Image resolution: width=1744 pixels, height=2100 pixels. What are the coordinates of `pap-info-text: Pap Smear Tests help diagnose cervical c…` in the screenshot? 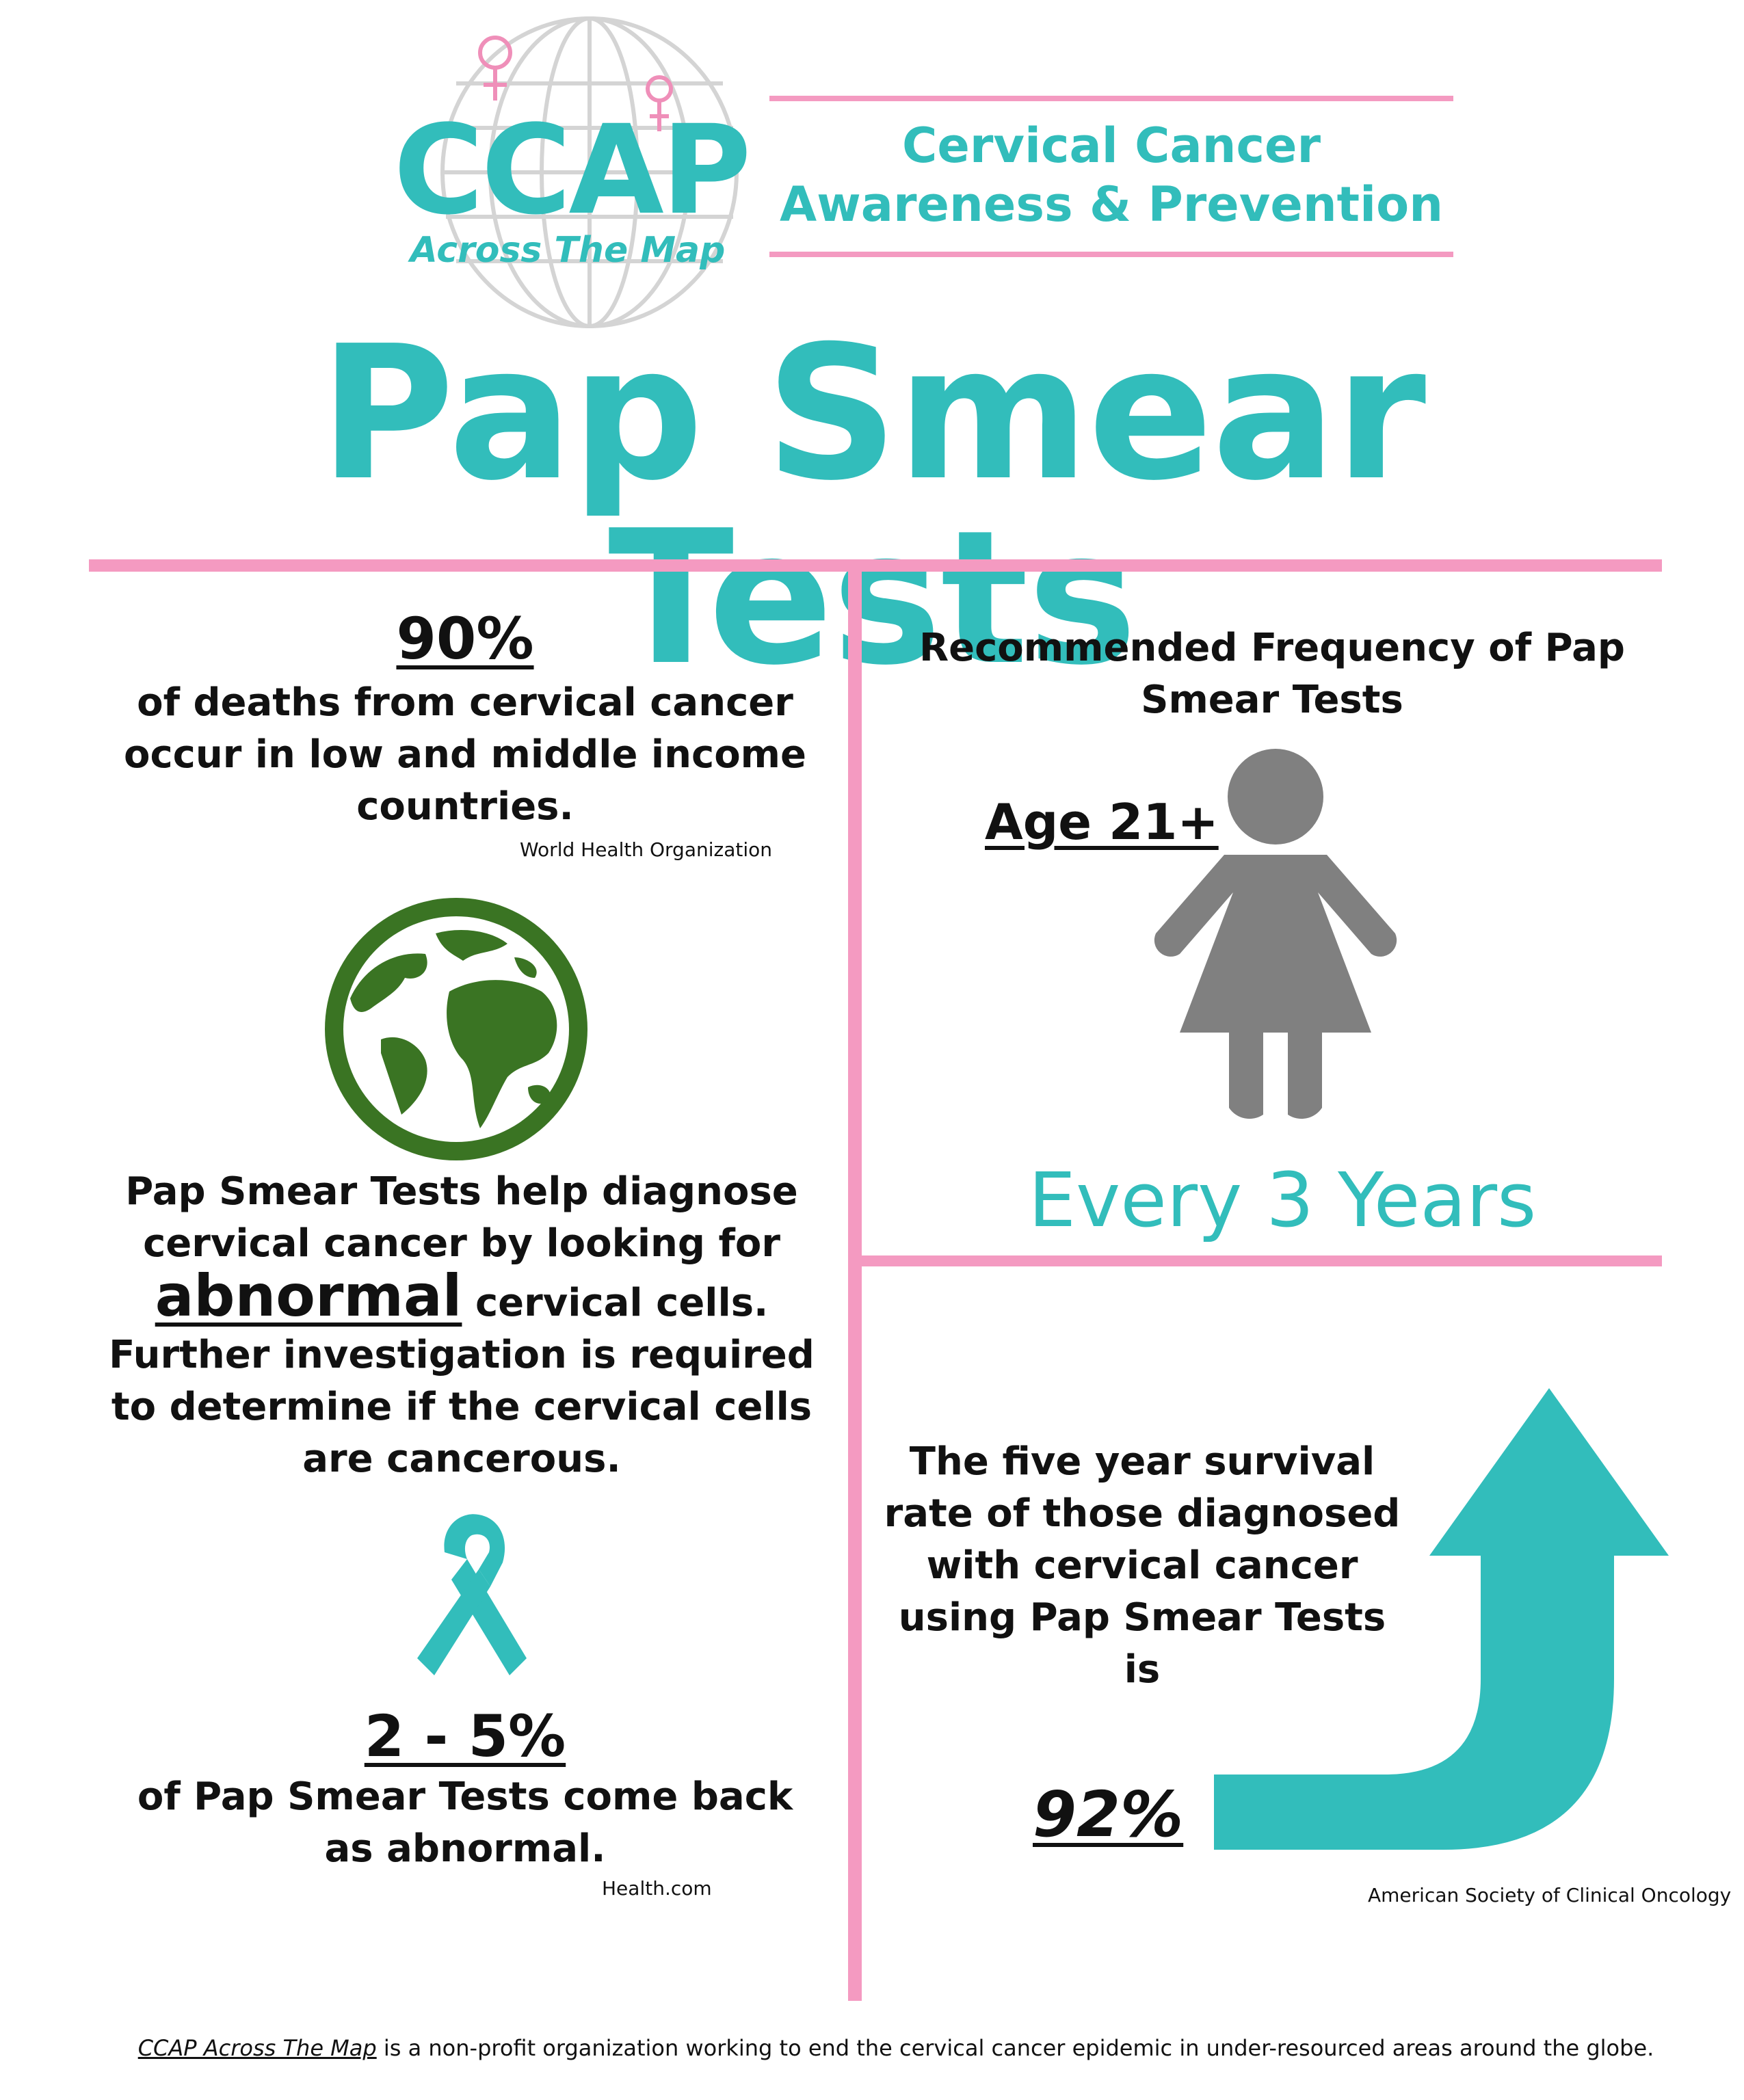 It's located at (462, 1325).